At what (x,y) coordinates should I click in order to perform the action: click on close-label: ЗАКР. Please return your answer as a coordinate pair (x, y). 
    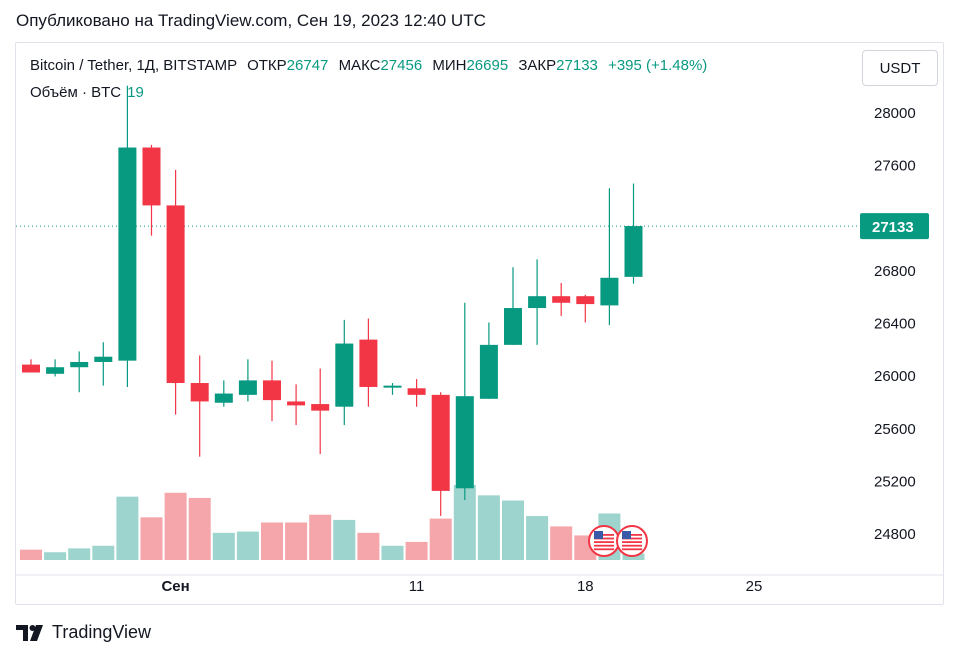
    Looking at the image, I should click on (537, 65).